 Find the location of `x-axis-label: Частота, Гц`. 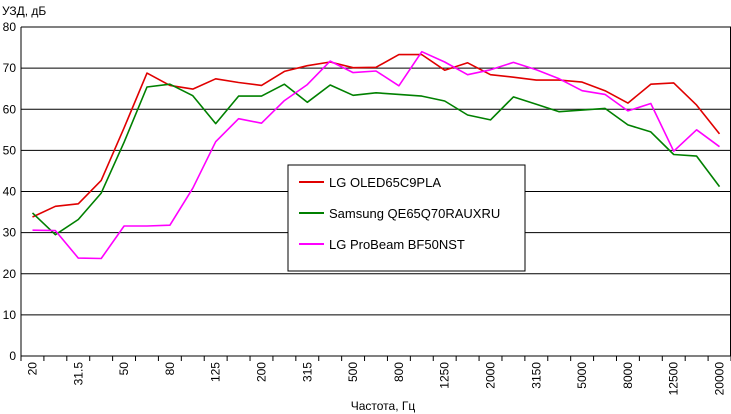

x-axis-label: Частота, Гц is located at coordinates (383, 406).